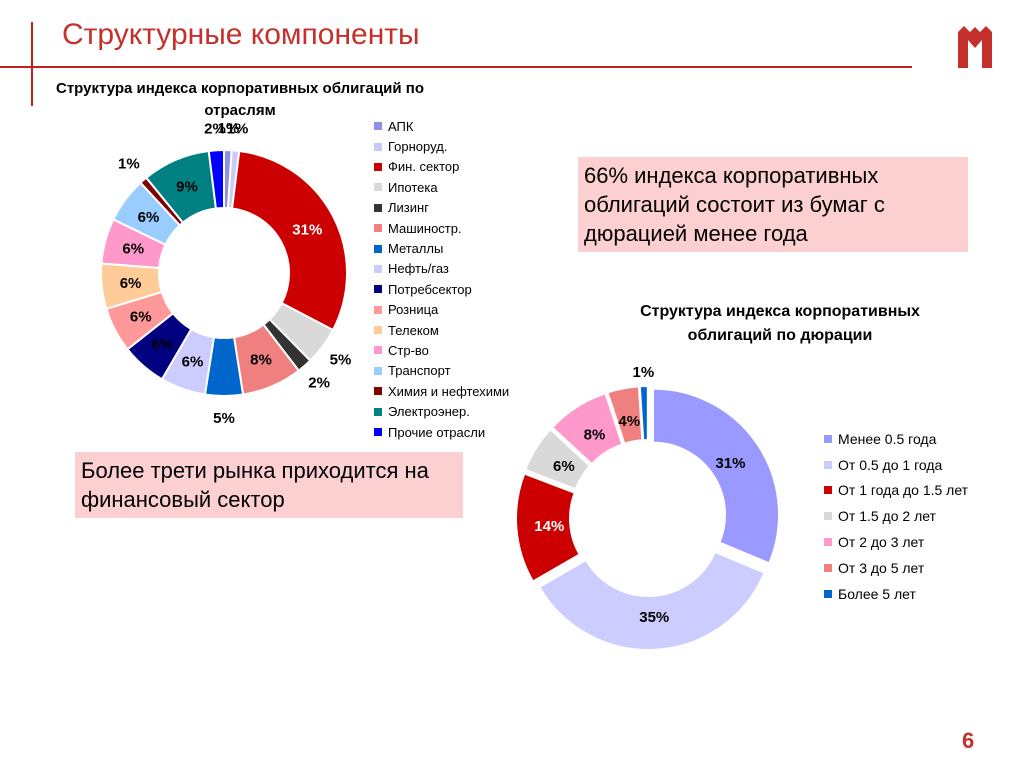 This screenshot has height=768, width=1024. What do you see at coordinates (437, 432) in the screenshot?
I see `legend-label: Прочие отрасли` at bounding box center [437, 432].